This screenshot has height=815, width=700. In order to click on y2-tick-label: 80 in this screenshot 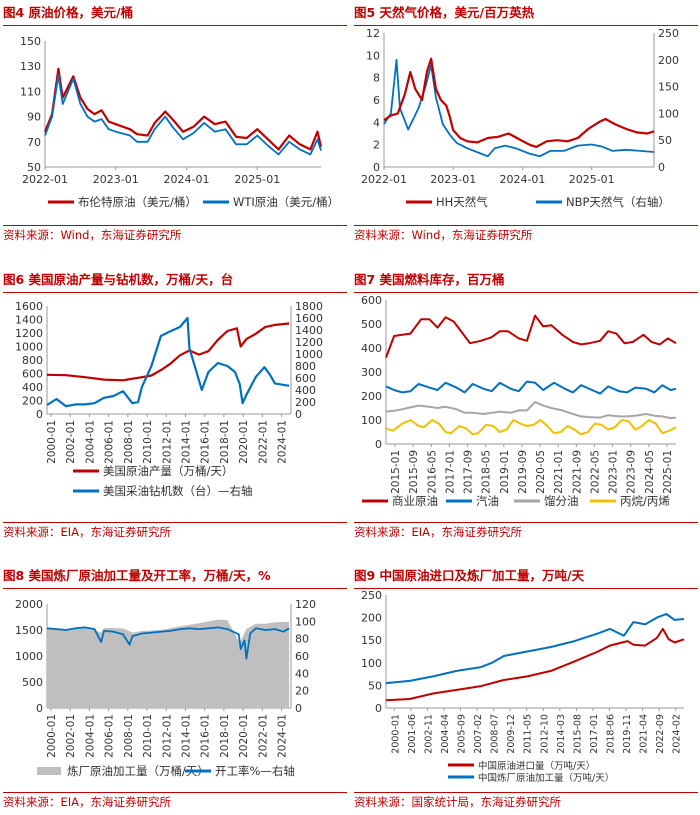, I will do `click(302, 639)`.